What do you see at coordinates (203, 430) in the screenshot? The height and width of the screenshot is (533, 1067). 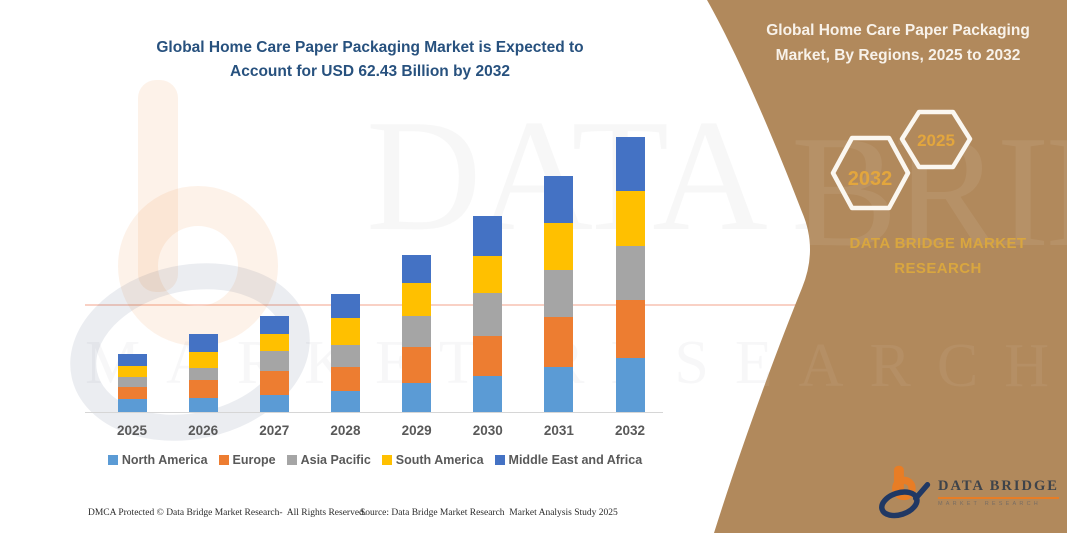 I see `x-axis-label-2026: 2026` at bounding box center [203, 430].